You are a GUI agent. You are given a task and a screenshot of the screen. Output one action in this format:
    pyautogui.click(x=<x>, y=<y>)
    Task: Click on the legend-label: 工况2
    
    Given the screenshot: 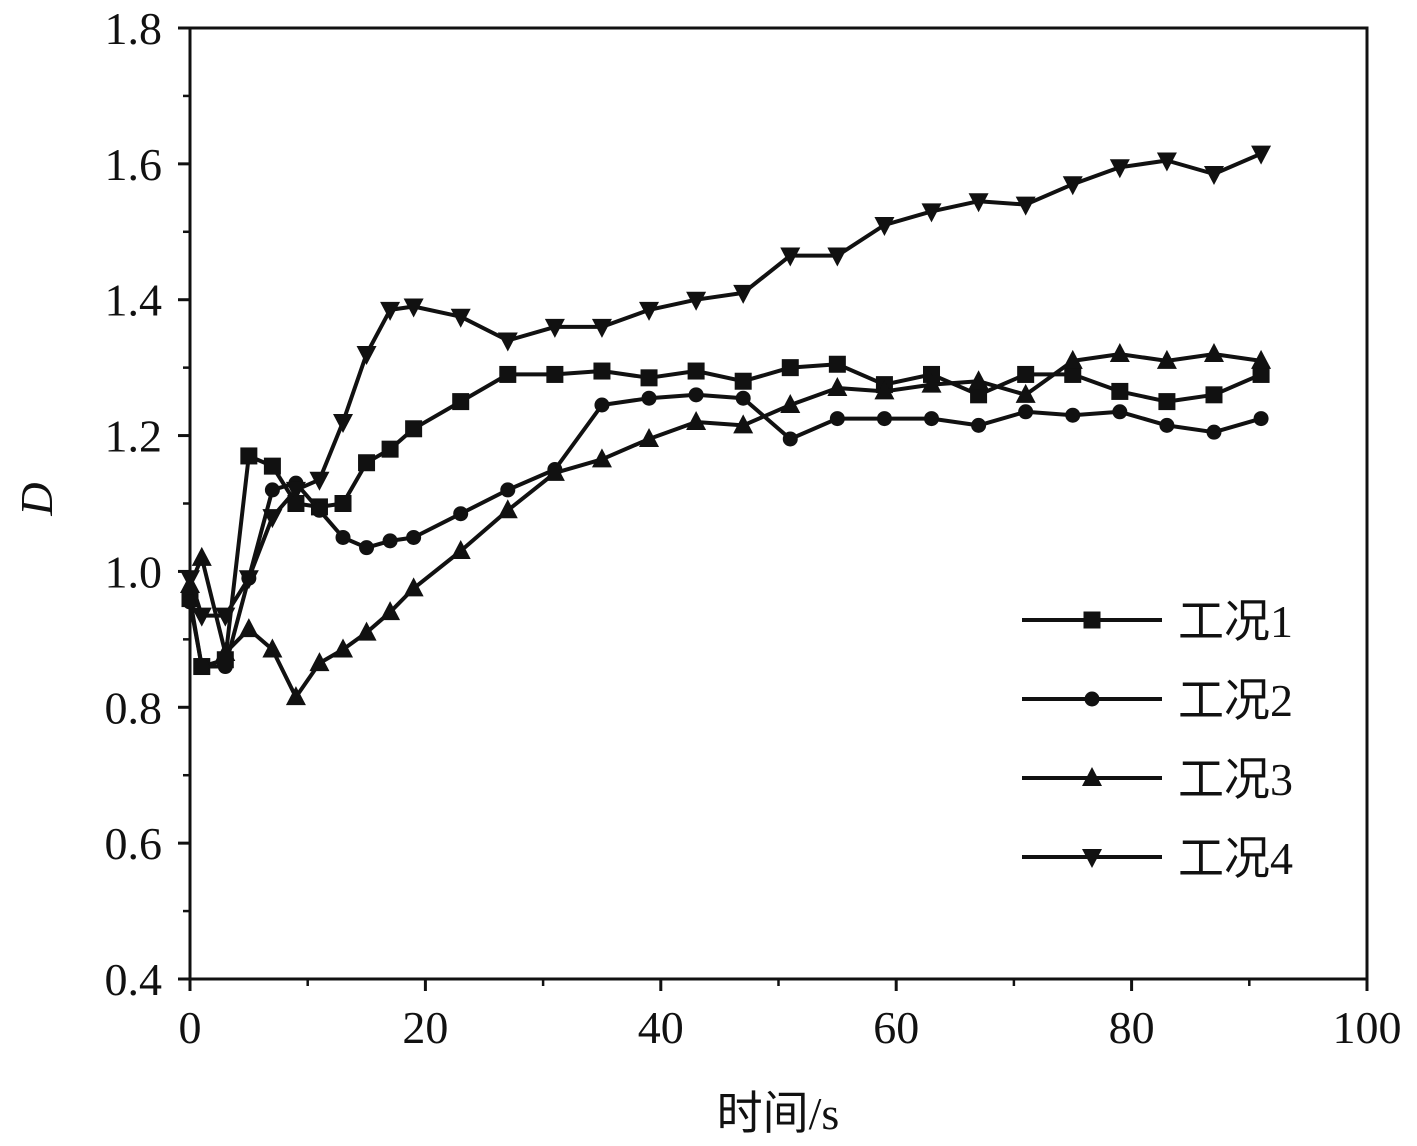 What is the action you would take?
    pyautogui.click(x=1235, y=700)
    